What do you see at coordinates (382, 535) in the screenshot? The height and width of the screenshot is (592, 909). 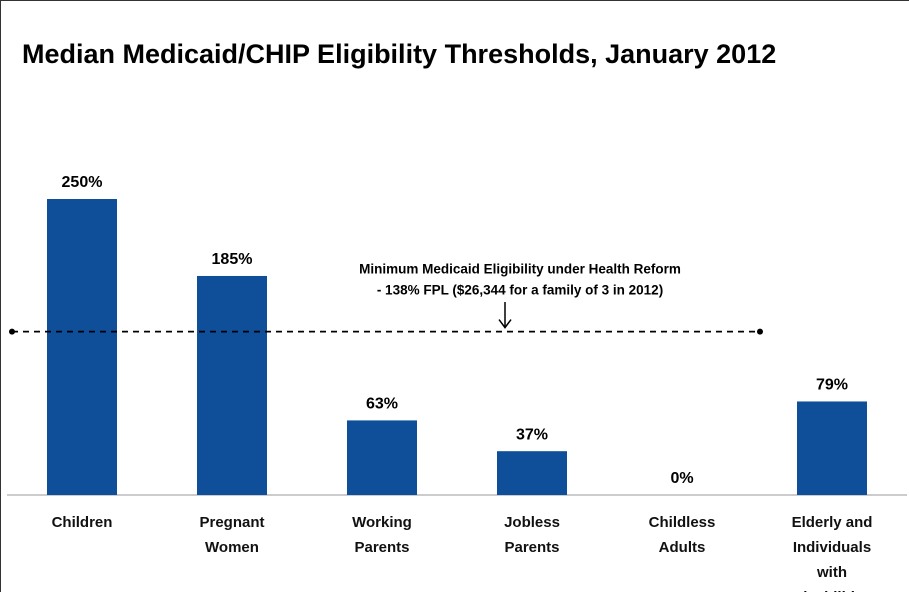 I see `x-tick-label: Working Parents` at bounding box center [382, 535].